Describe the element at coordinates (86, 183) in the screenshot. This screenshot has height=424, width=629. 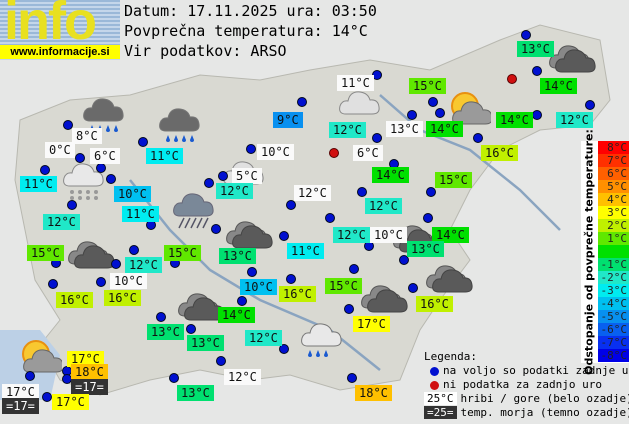
I see `snow-icon` at that location.